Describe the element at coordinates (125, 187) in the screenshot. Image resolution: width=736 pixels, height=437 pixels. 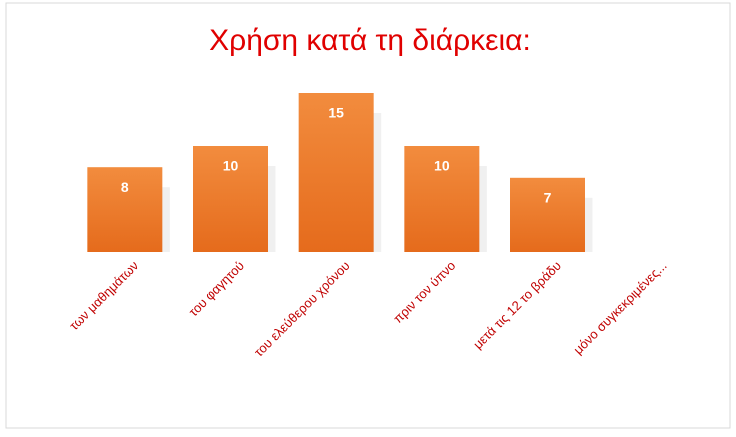
I see `data-label: 8` at that location.